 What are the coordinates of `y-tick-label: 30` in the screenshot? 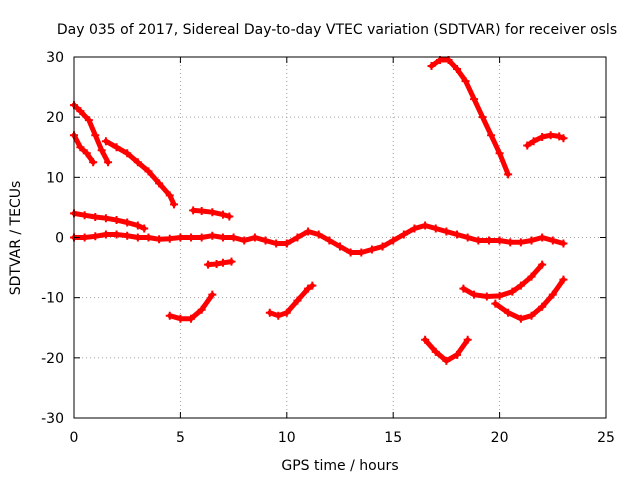 It's located at (55, 58).